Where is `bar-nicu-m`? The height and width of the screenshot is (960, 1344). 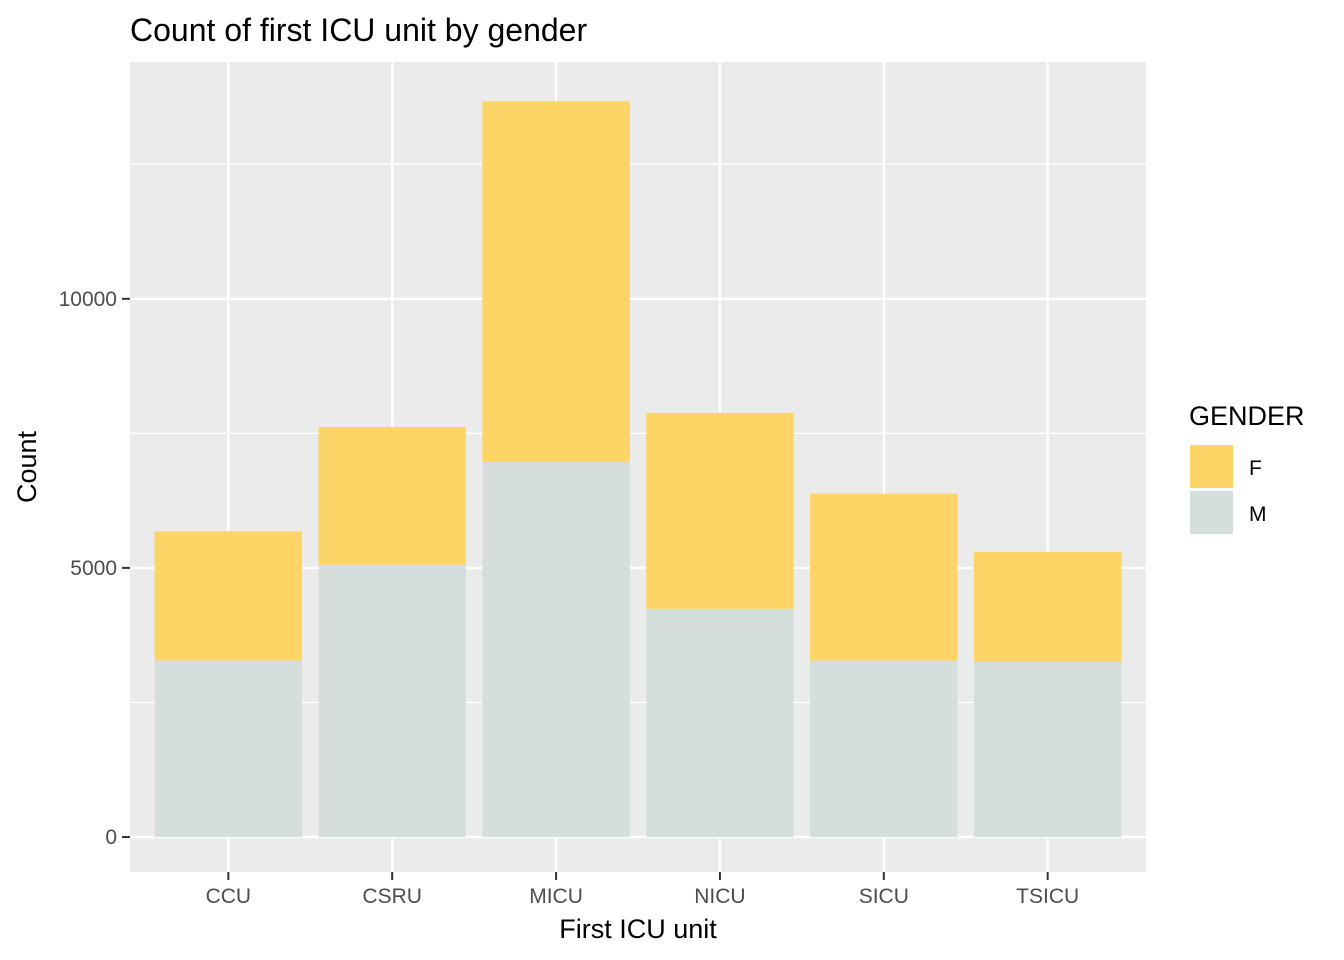
bar-nicu-m is located at coordinates (720, 723).